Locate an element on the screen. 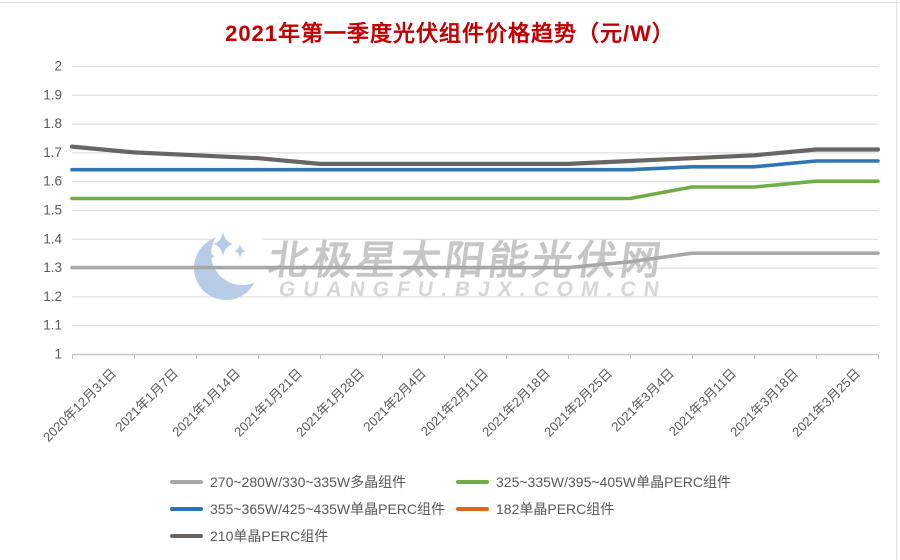 The height and width of the screenshot is (560, 900). chart-title: 2021年第一季度光伏组件价格趋势（元/W） is located at coordinates (450, 33).